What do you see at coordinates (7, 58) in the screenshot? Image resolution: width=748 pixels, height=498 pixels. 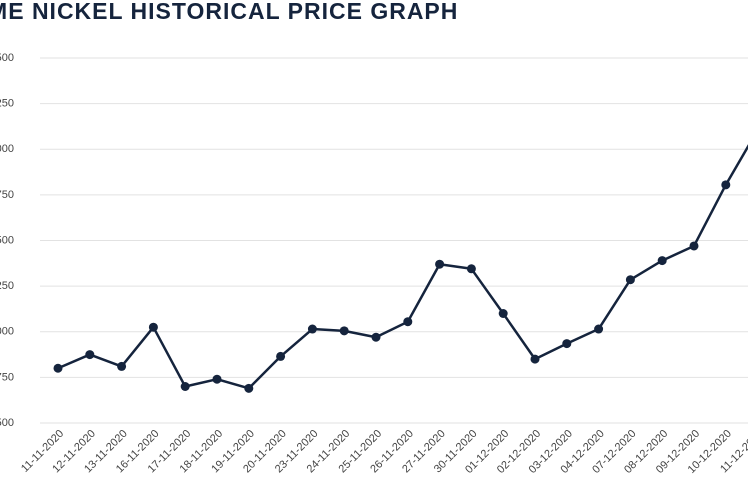 I see `y-tick-label: 17 500` at bounding box center [7, 58].